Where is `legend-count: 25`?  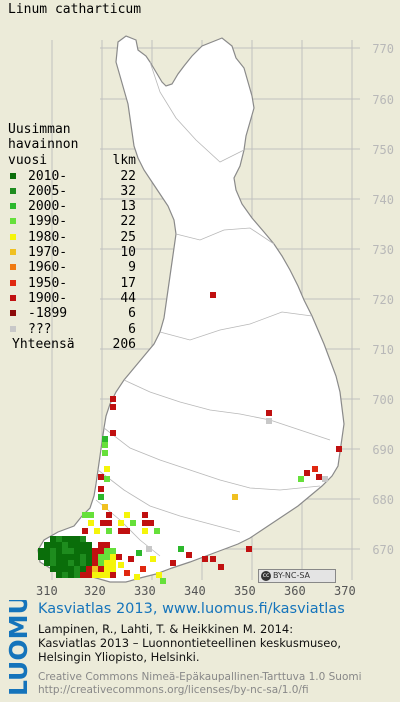
legend-count: 25 is located at coordinates (128, 237).